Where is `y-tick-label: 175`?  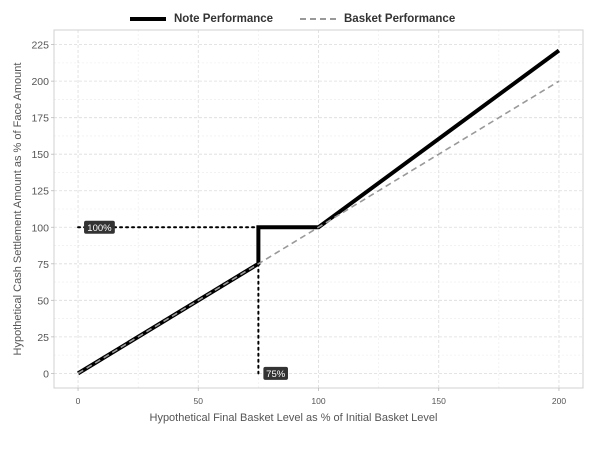 y-tick-label: 175 is located at coordinates (40, 119).